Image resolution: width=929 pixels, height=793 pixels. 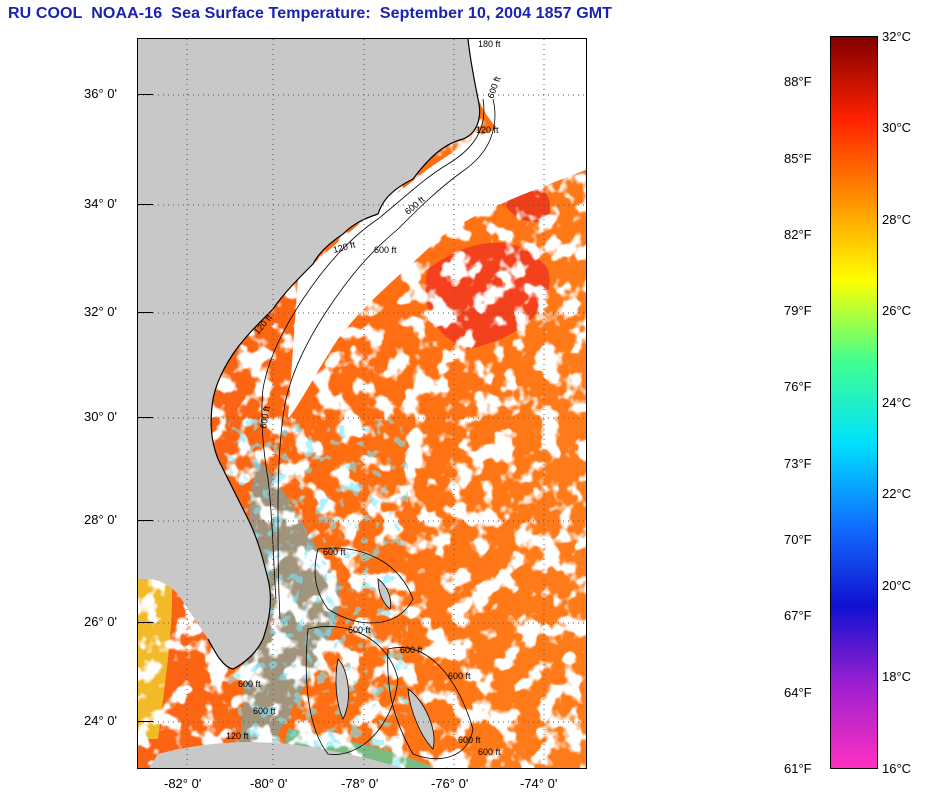 I want to click on lat-label-32: 32° 0', so click(x=100, y=311).